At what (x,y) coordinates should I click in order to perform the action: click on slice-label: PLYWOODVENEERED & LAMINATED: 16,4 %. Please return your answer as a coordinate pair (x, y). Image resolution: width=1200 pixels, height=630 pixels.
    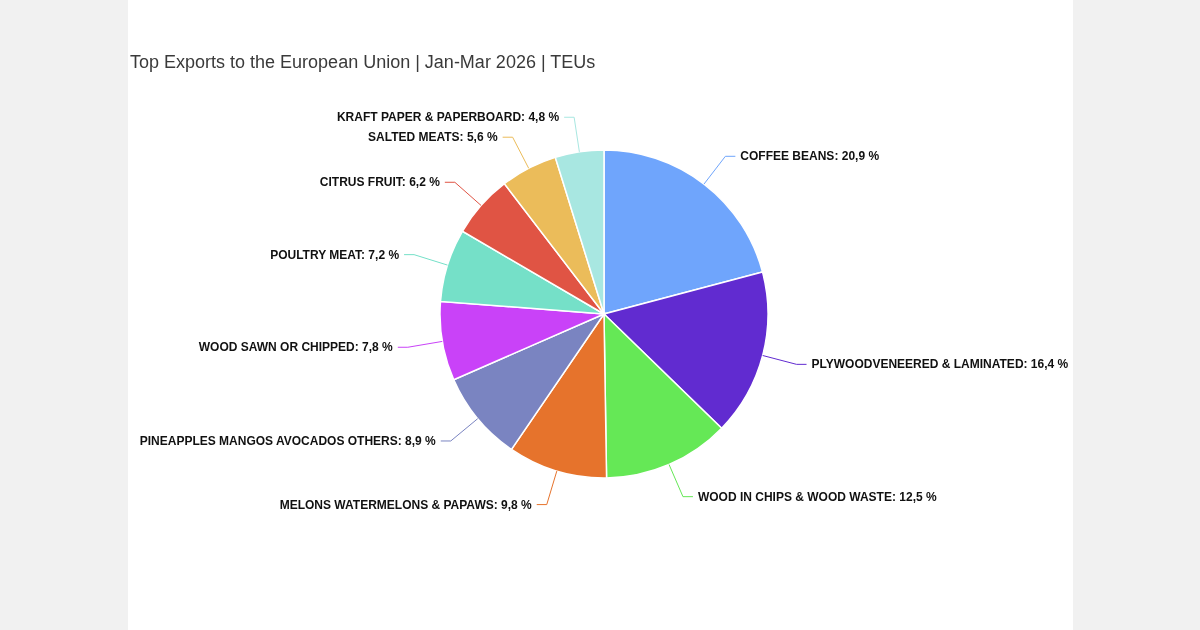
    Looking at the image, I should click on (940, 364).